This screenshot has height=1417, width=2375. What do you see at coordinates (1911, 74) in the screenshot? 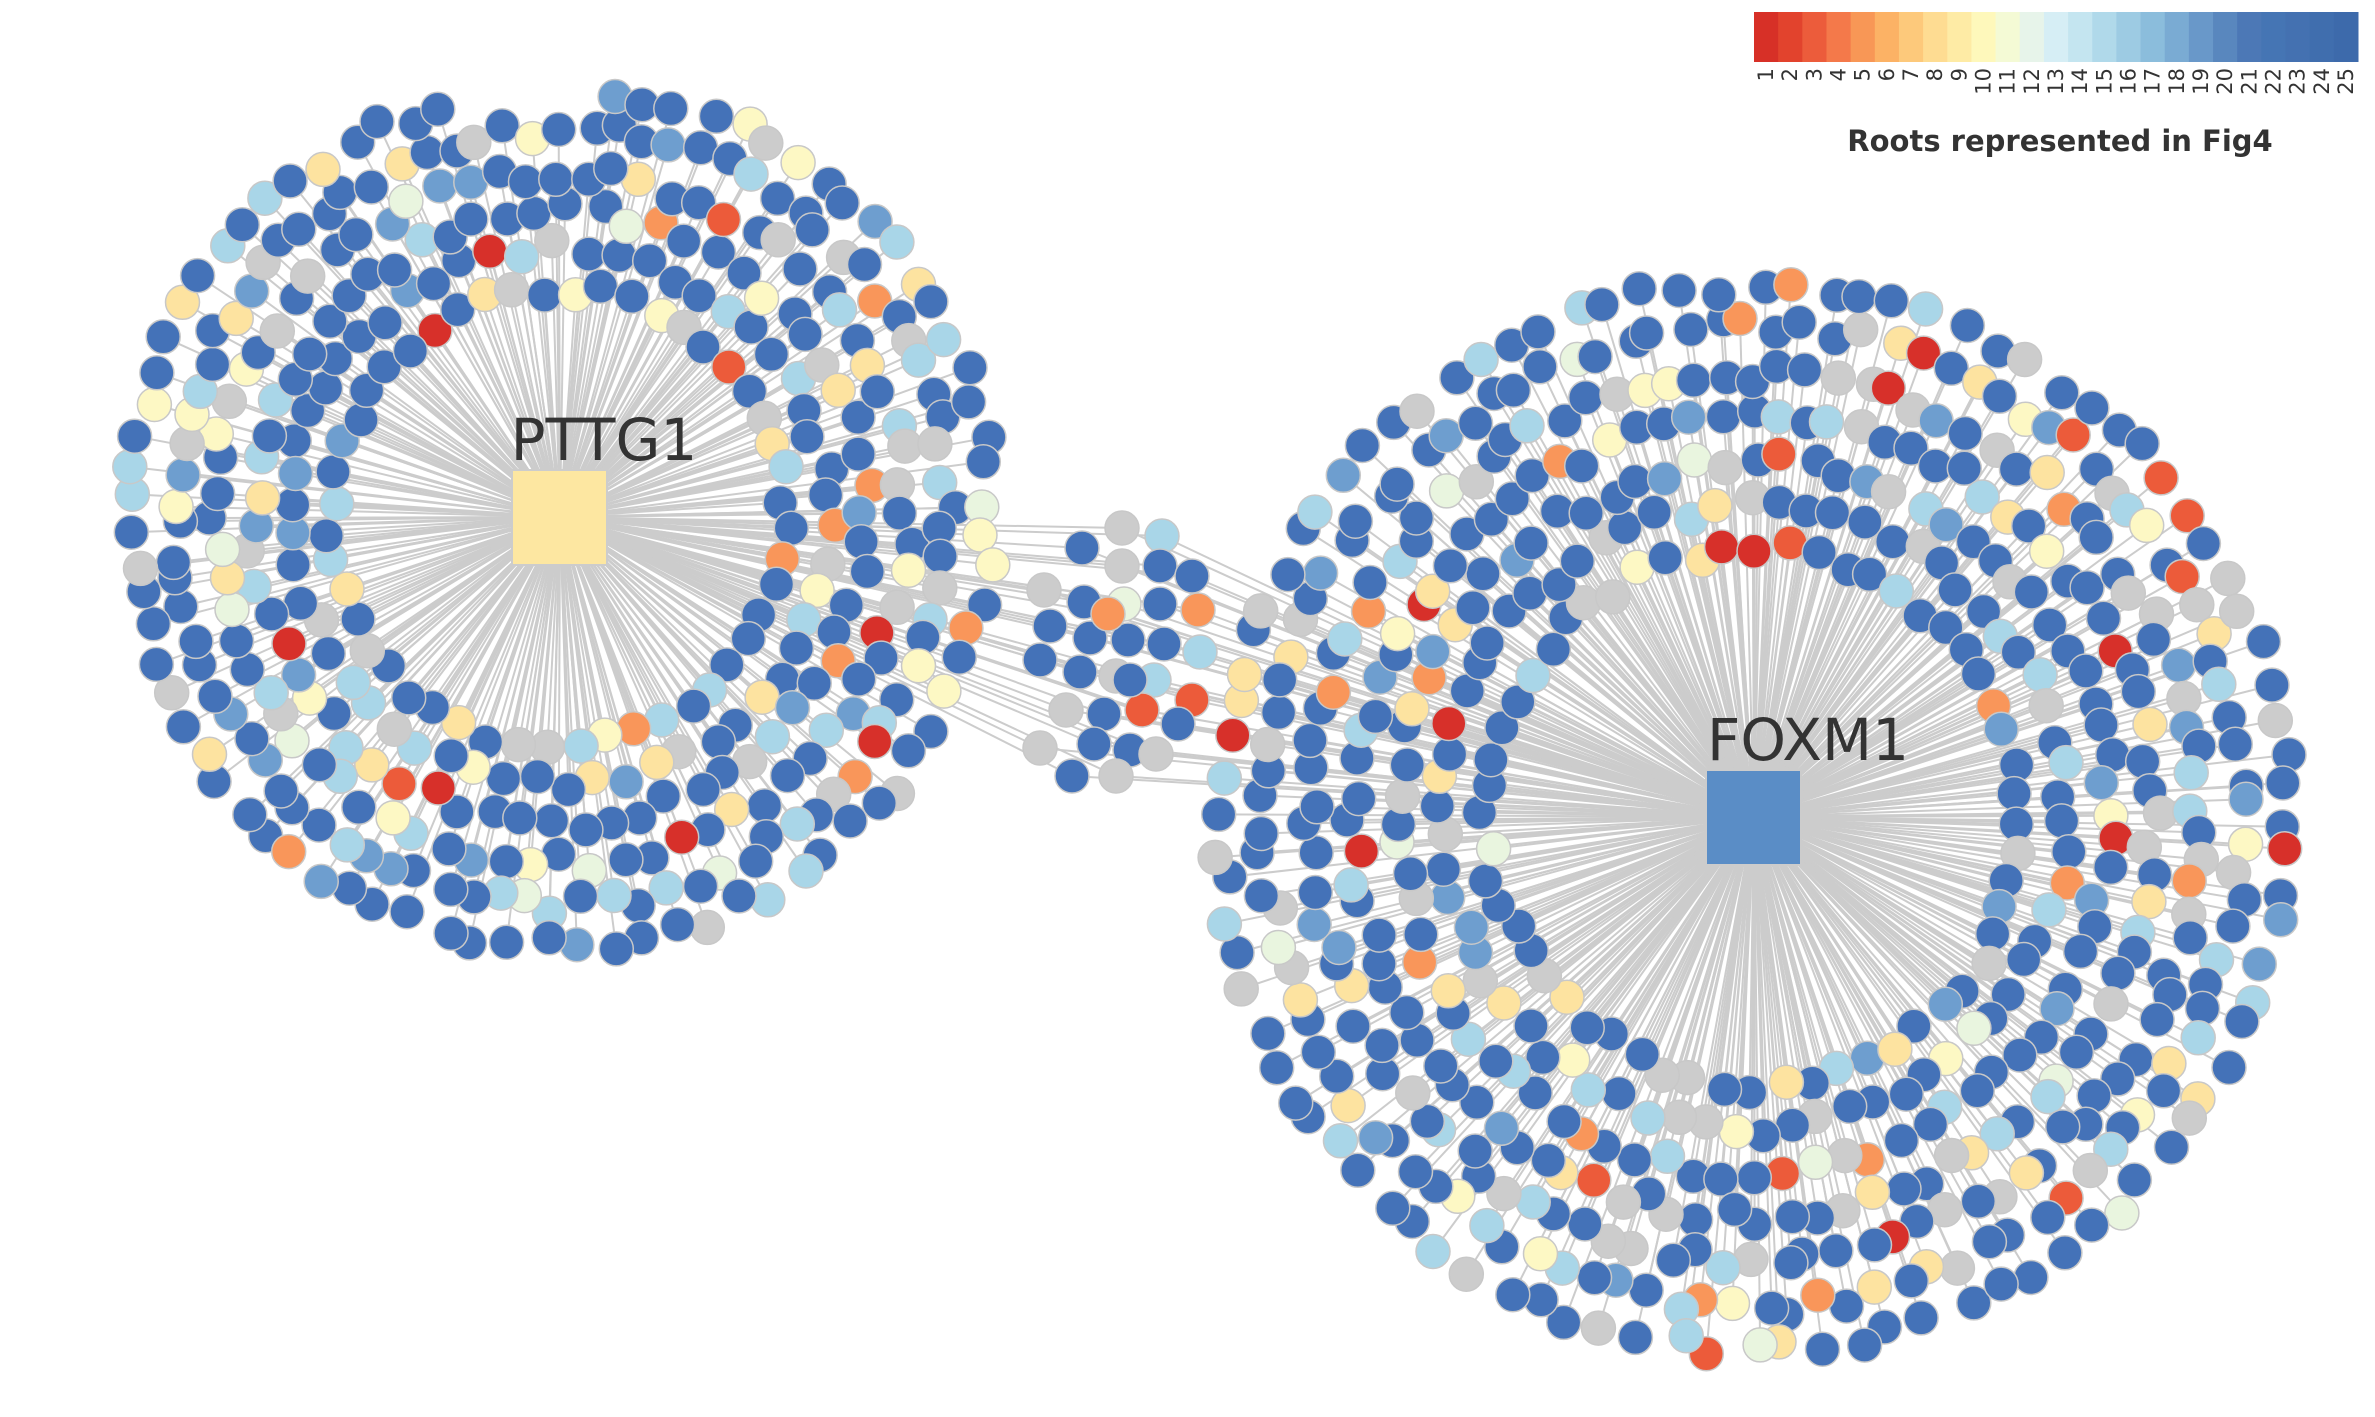
I see `legend-tick-label: 7` at bounding box center [1911, 74].